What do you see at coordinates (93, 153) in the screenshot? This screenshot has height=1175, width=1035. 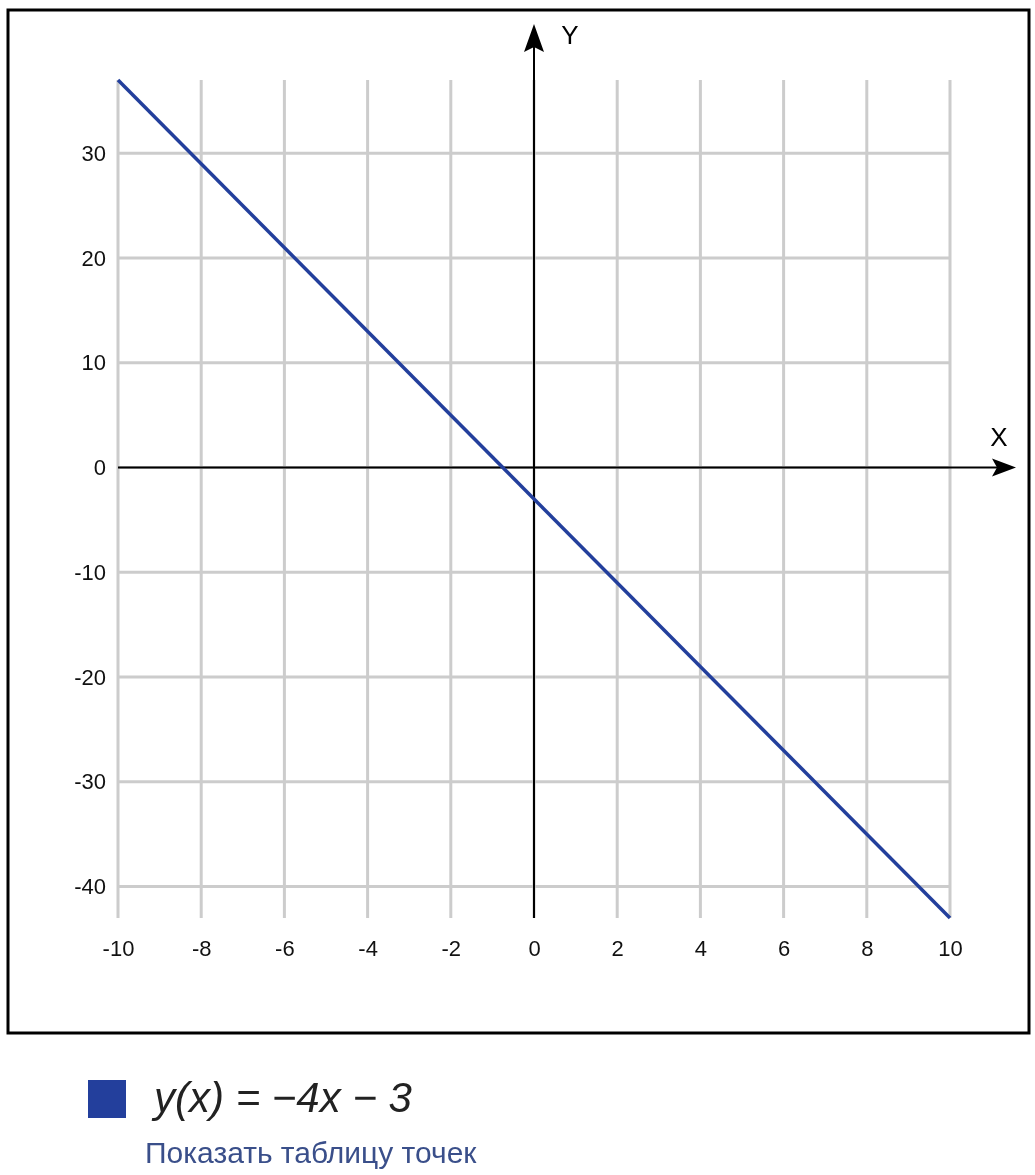 I see `y-tick-label: 30` at bounding box center [93, 153].